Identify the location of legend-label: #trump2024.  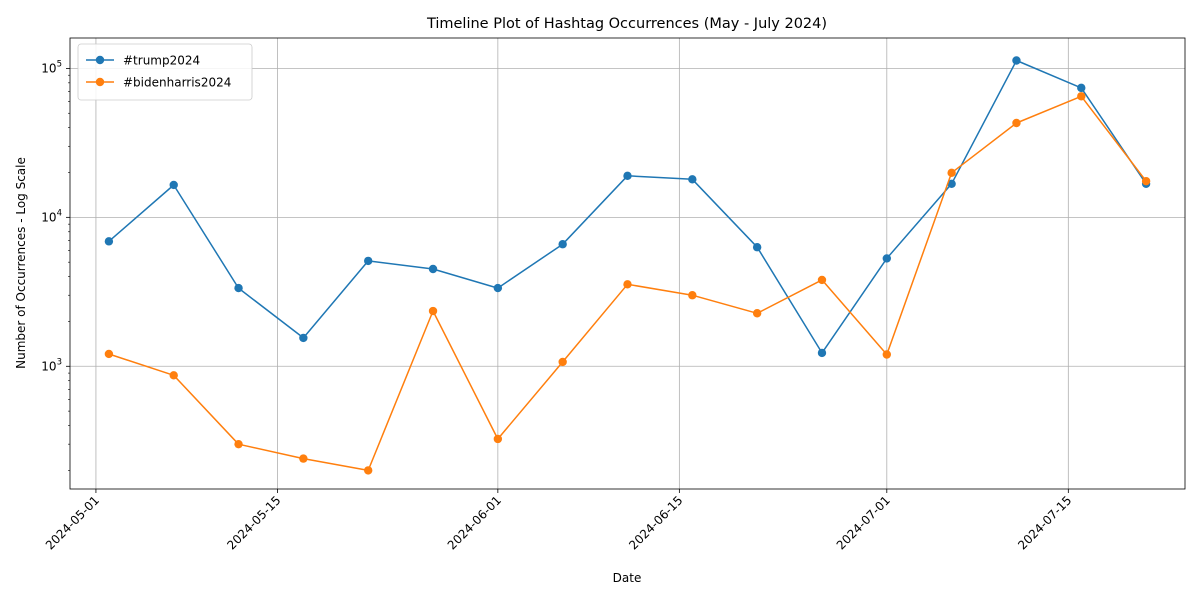
(161, 61).